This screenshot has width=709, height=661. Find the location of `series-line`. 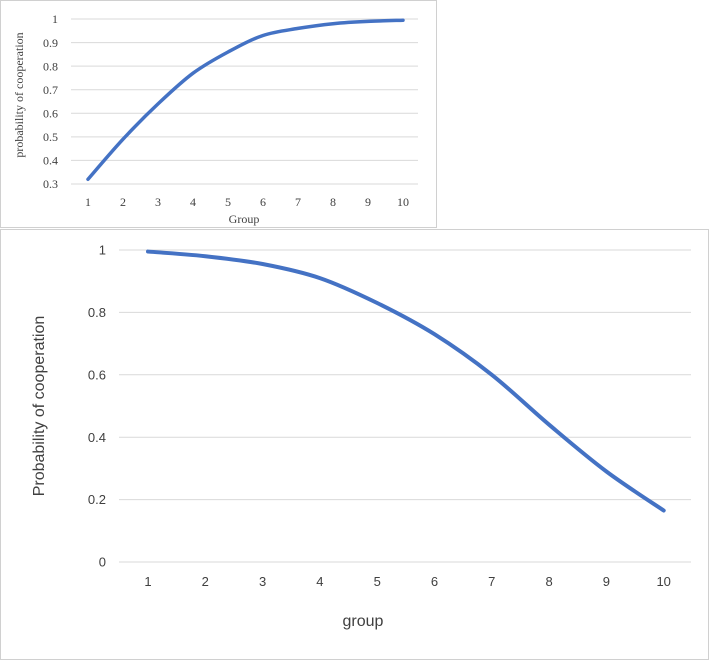

series-line is located at coordinates (245, 99).